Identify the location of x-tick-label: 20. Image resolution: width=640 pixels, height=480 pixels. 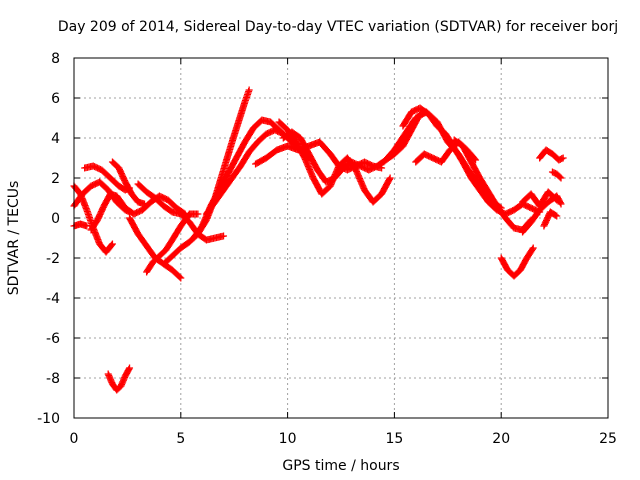
(501, 439).